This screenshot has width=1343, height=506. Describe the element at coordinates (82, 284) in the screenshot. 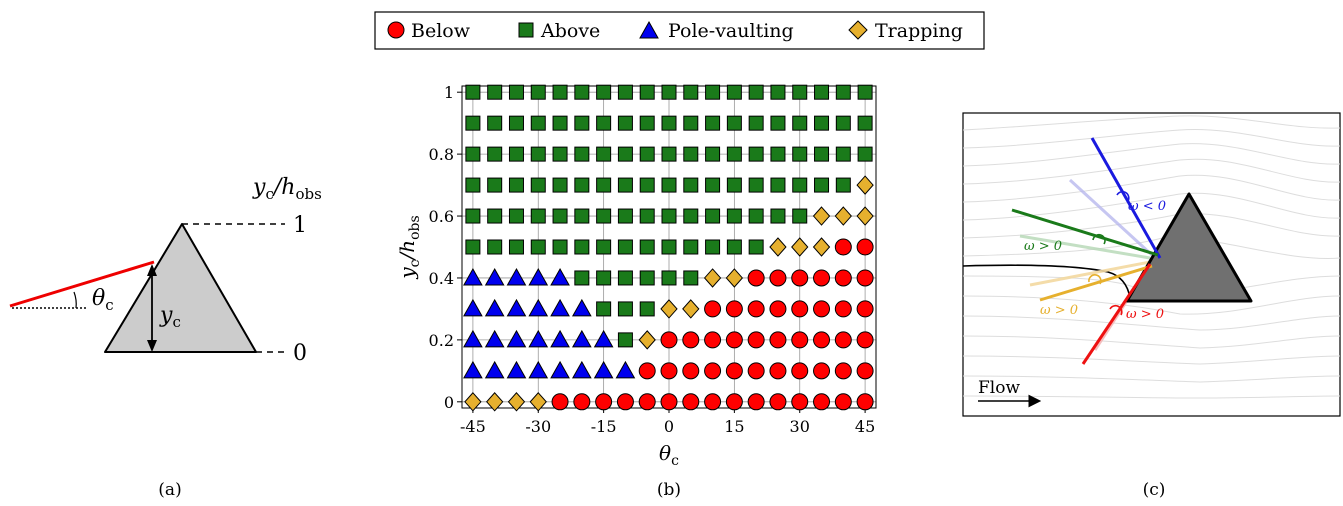

I see `red-fiber` at that location.